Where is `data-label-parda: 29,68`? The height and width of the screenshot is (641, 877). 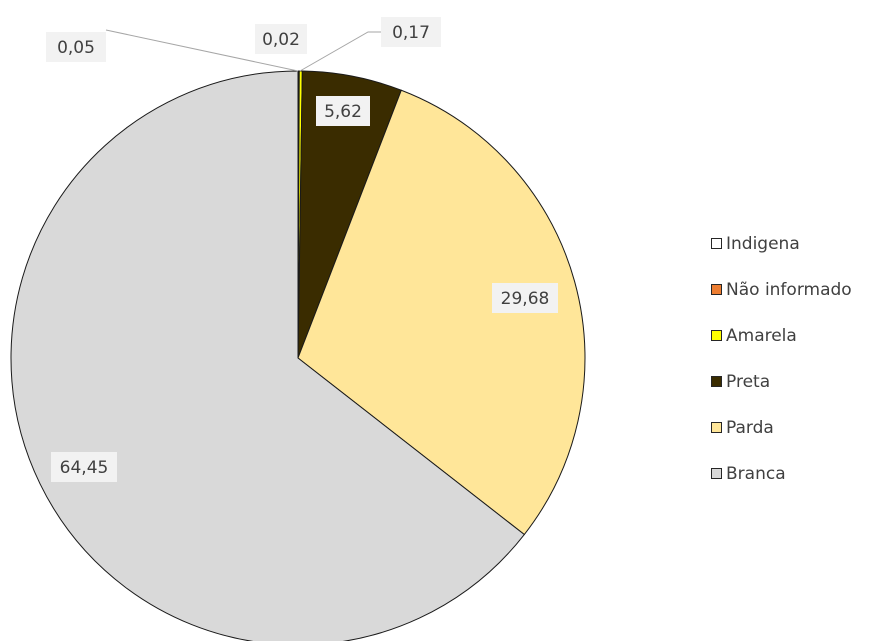 data-label-parda: 29,68 is located at coordinates (525, 298).